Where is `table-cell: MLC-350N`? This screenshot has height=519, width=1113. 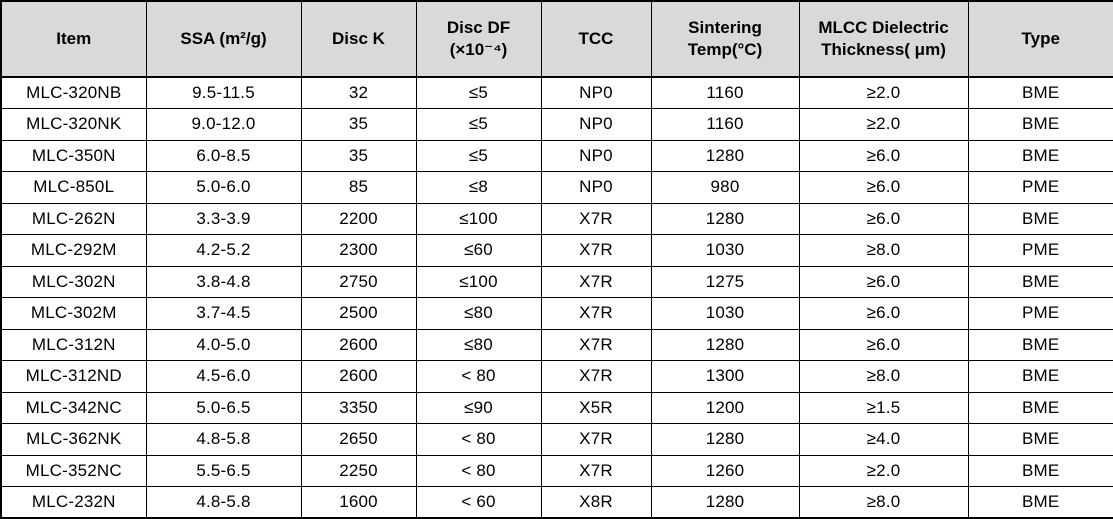 table-cell: MLC-350N is located at coordinates (73, 155).